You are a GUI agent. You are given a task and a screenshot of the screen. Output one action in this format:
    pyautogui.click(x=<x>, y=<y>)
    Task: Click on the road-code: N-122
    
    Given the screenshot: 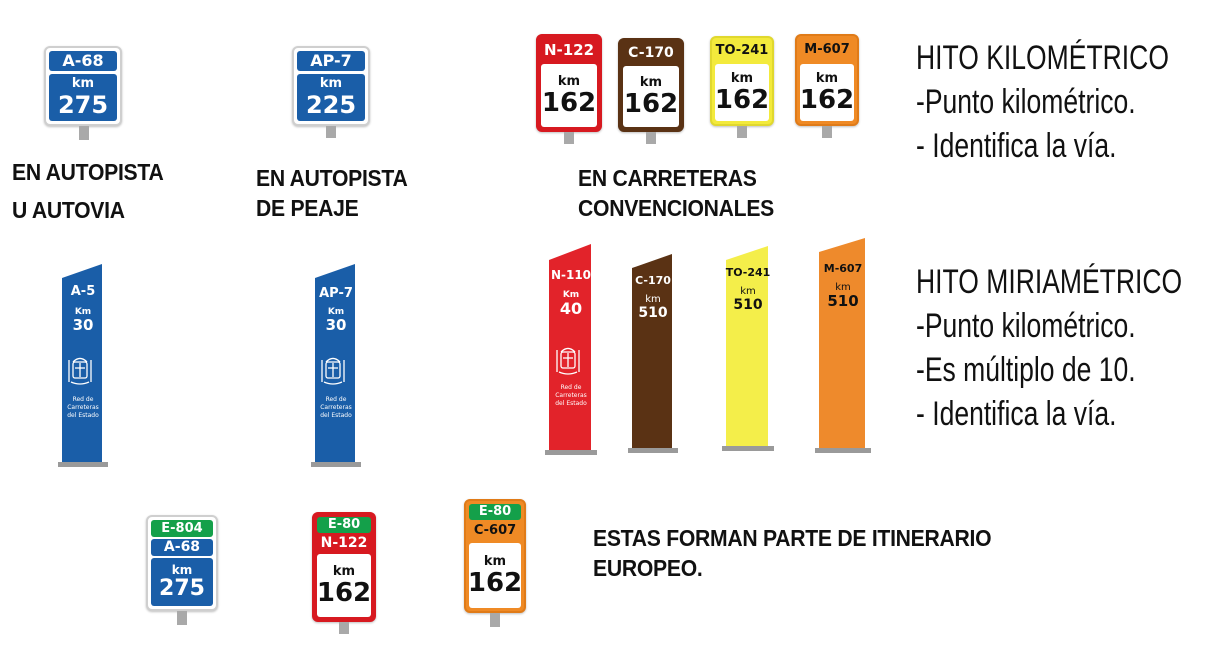 What is the action you would take?
    pyautogui.click(x=569, y=50)
    